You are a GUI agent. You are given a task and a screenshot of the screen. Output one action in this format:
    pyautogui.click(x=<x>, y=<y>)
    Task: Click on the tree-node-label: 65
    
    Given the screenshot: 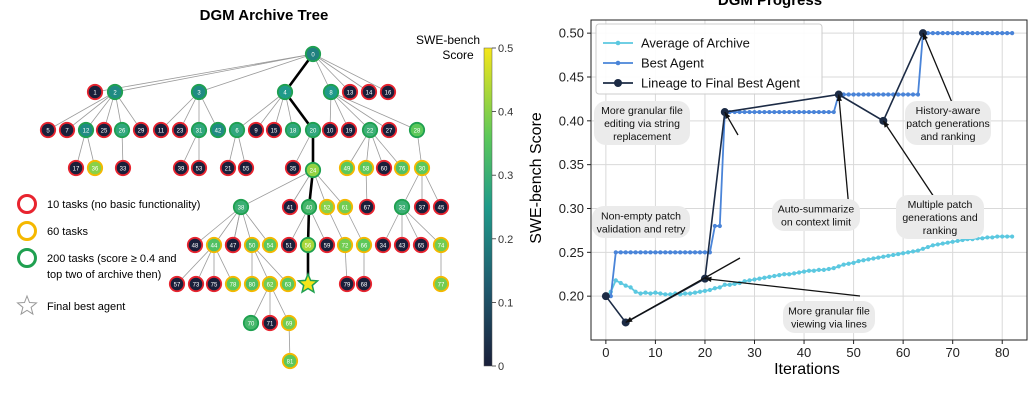 What is the action you would take?
    pyautogui.click(x=421, y=246)
    